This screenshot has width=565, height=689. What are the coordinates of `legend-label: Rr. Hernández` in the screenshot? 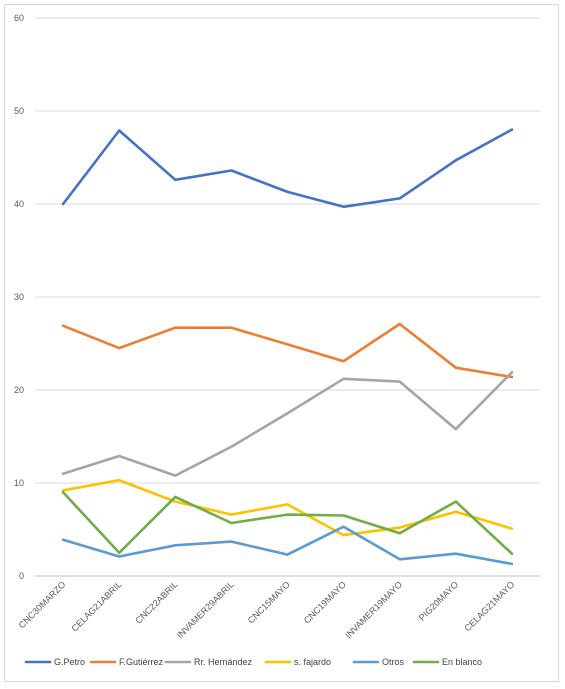 It's located at (223, 662).